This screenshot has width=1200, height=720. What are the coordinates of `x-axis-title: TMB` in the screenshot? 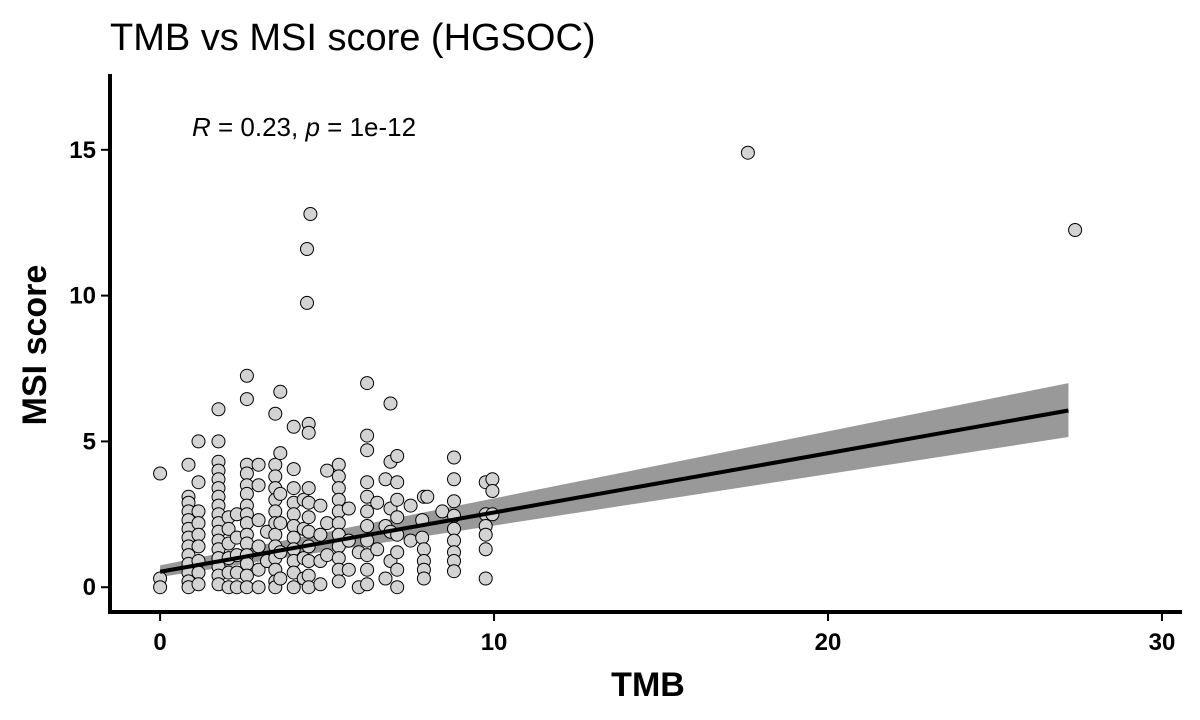 It's located at (648, 685).